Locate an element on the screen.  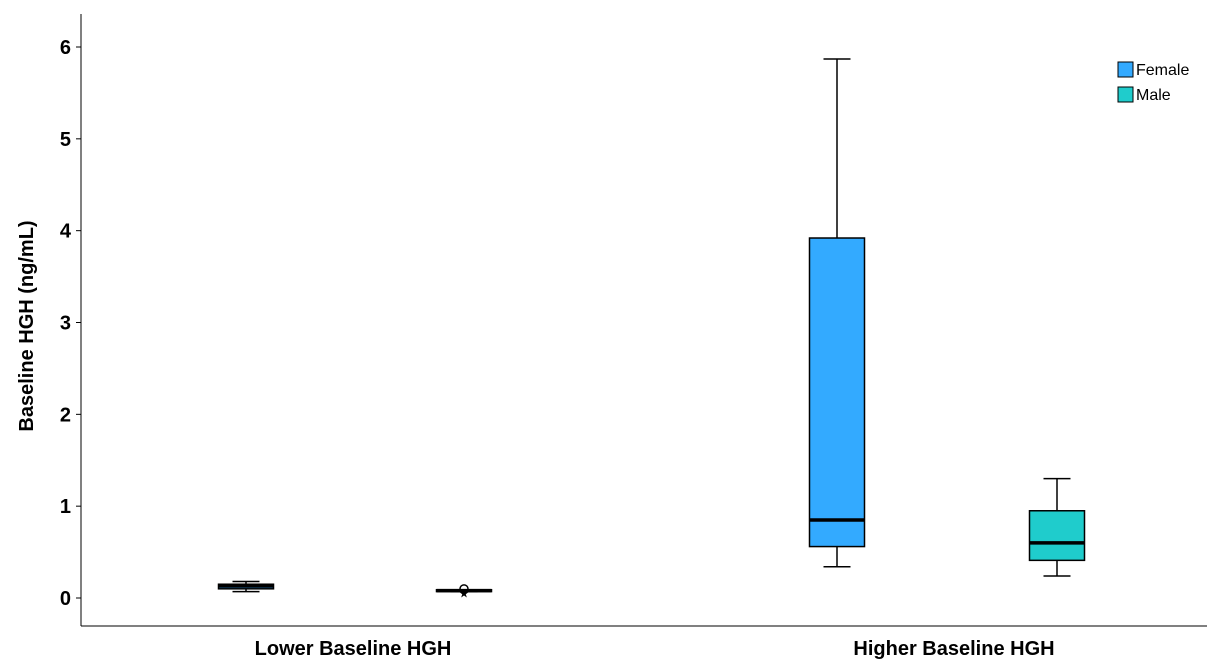
x-category-label: Higher Baseline HGH is located at coordinates (953, 649).